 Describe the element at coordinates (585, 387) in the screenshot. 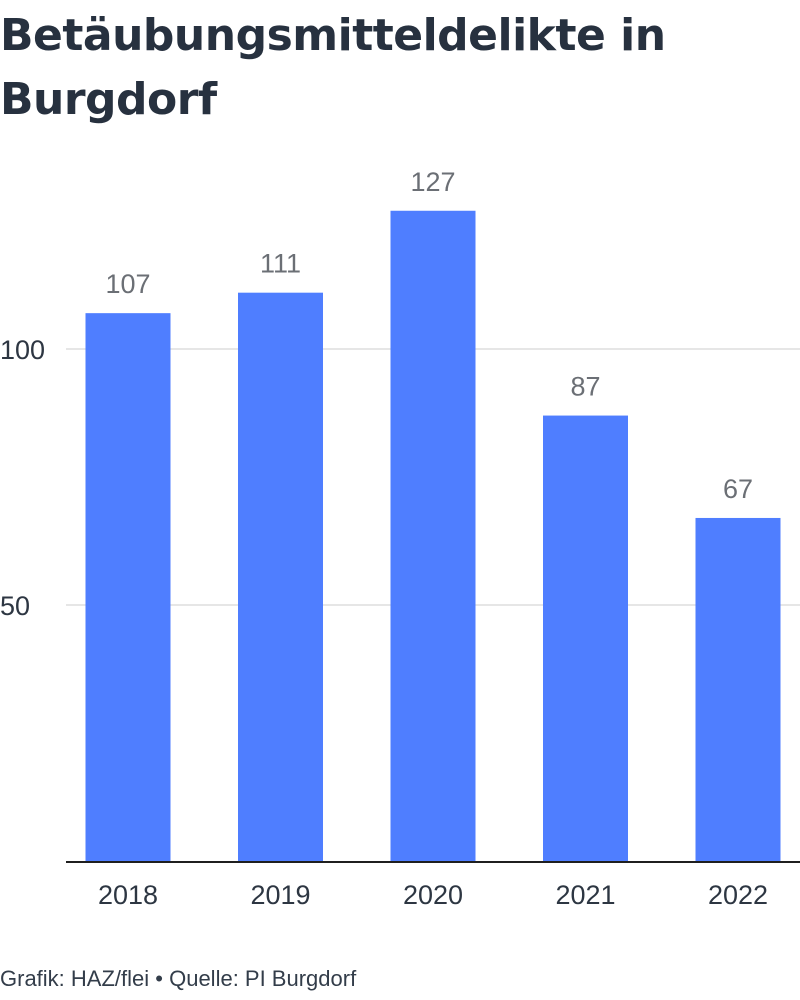

I see `data-label: 87` at that location.